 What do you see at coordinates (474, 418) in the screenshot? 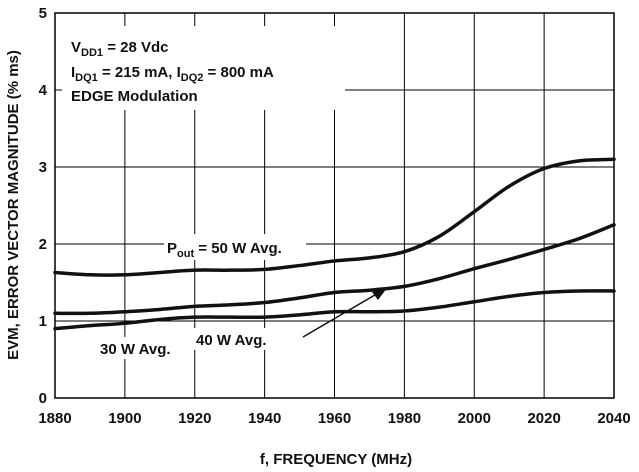
I see `x-tick-label: 2000` at bounding box center [474, 418].